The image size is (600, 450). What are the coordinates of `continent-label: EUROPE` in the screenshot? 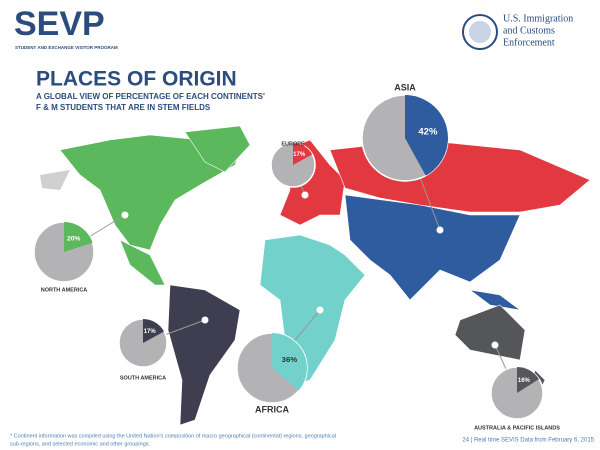 It's located at (293, 144).